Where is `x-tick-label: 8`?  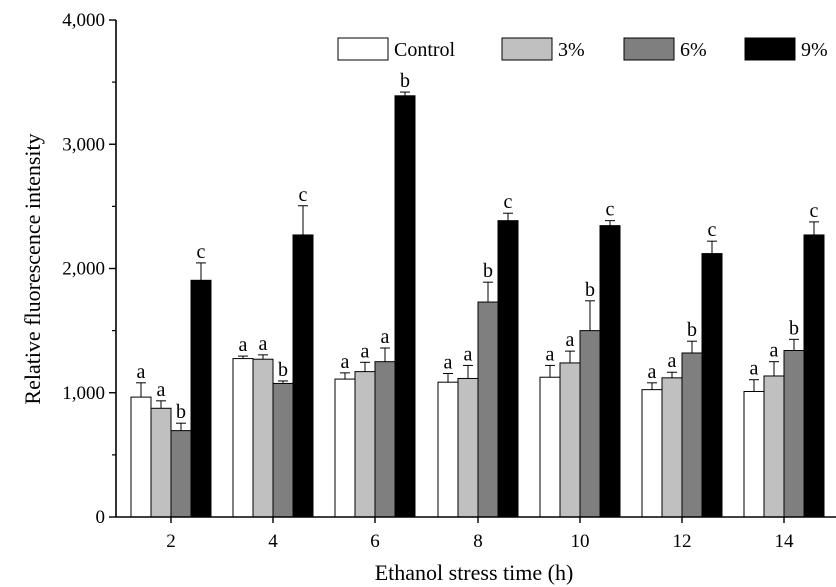 x-tick-label: 8 is located at coordinates (478, 541).